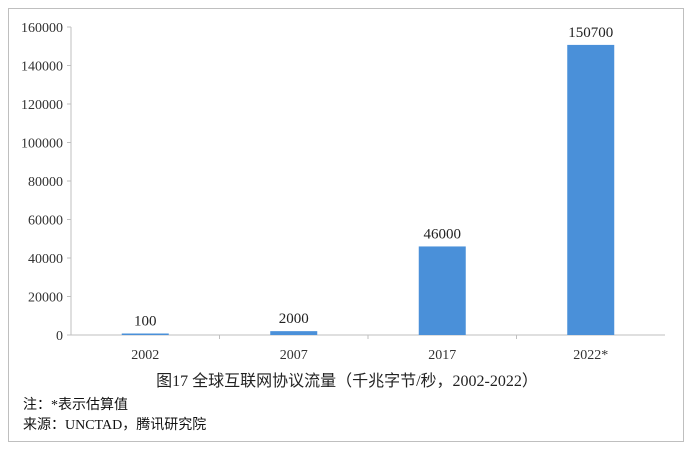  I want to click on x-tick-label: 2002, so click(145, 353).